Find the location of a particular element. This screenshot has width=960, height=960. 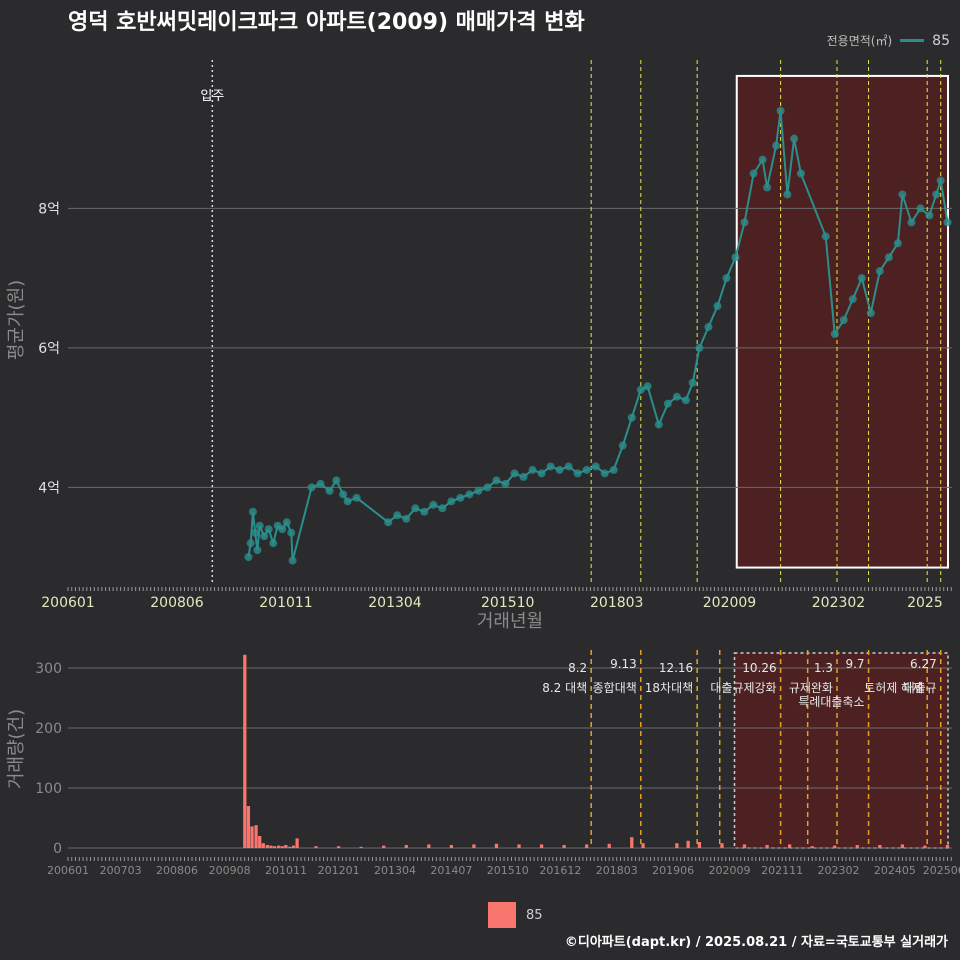

x-tick-label-bottom: 201906 is located at coordinates (673, 870).